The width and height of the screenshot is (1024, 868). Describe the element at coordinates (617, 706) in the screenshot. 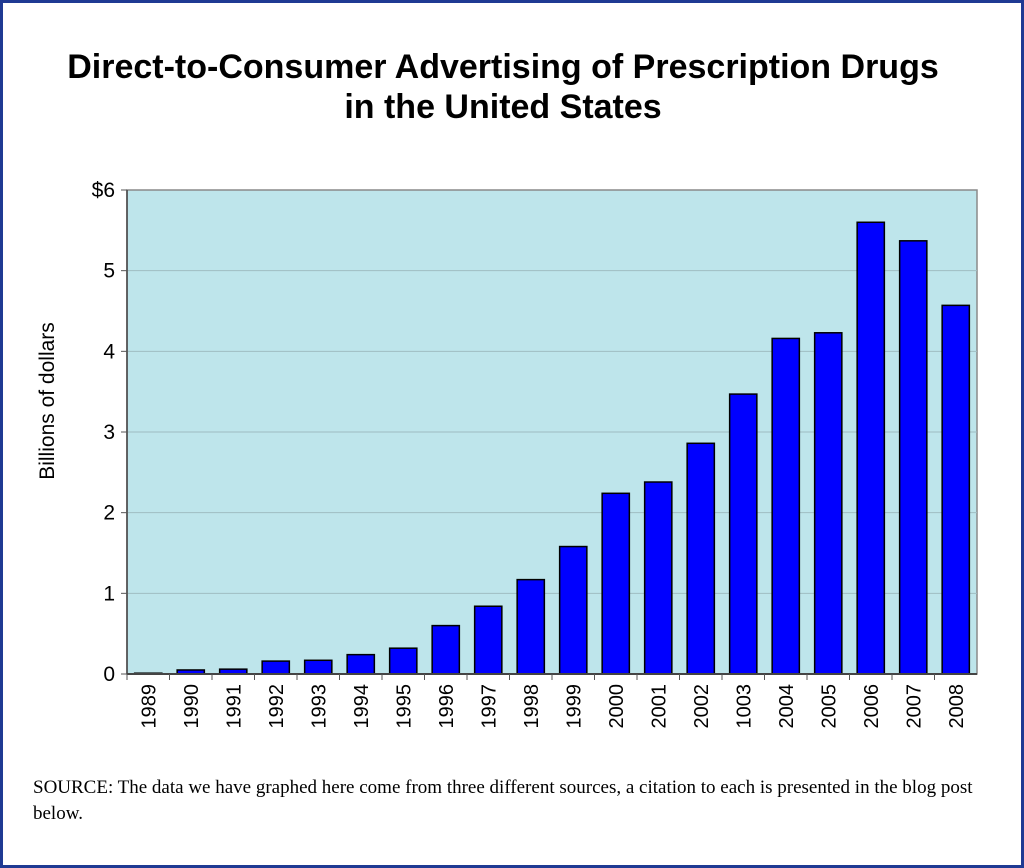

I see `x-tick-label: 2000` at that location.